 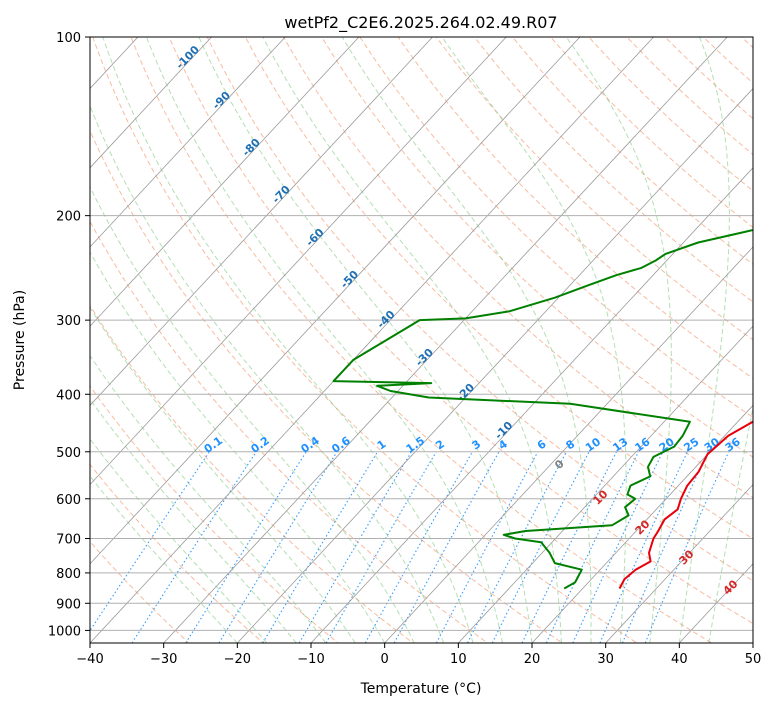 What do you see at coordinates (349, 279) in the screenshot?
I see `isotherm-label: -50` at bounding box center [349, 279].